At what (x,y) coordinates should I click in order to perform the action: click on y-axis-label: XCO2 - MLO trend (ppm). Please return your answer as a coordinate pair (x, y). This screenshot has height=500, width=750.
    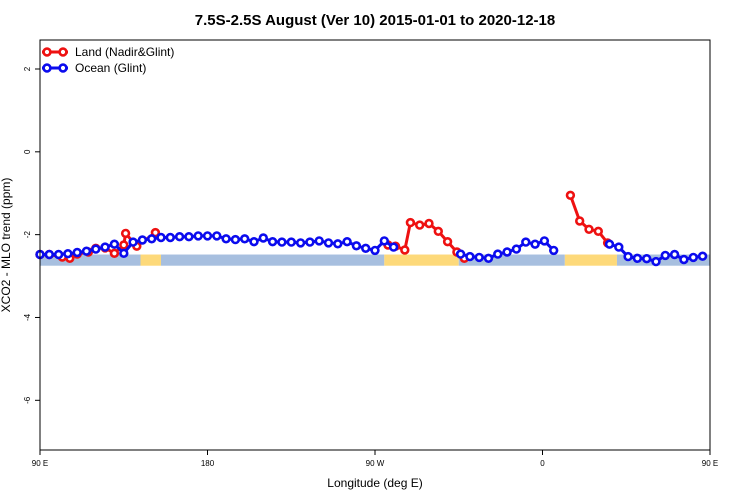
    Looking at the image, I should click on (6, 245).